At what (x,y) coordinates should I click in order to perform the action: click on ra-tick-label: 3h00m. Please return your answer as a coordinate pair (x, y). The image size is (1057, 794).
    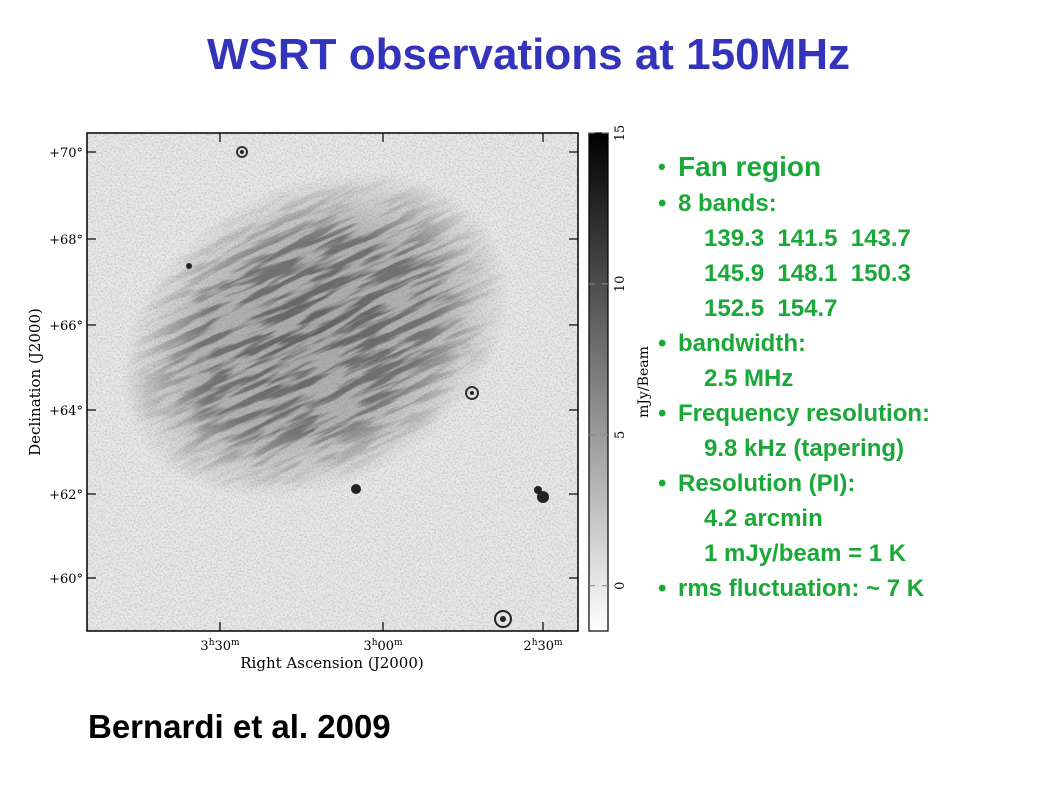
    Looking at the image, I should click on (383, 646).